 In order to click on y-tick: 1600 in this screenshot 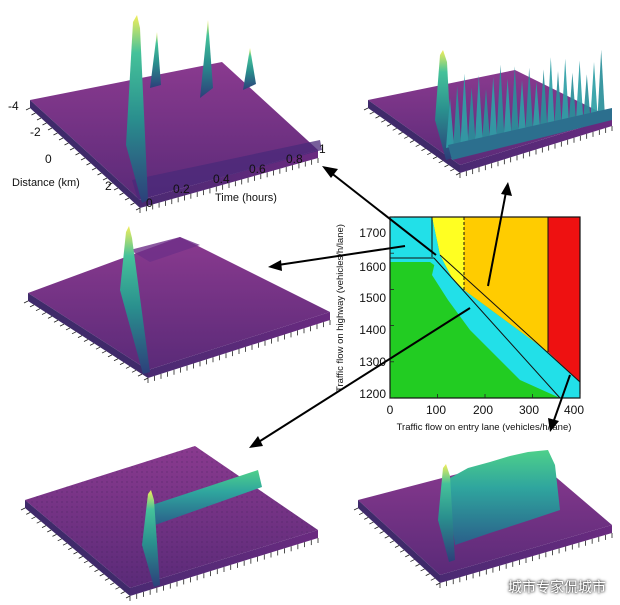, I will do `click(372, 267)`.